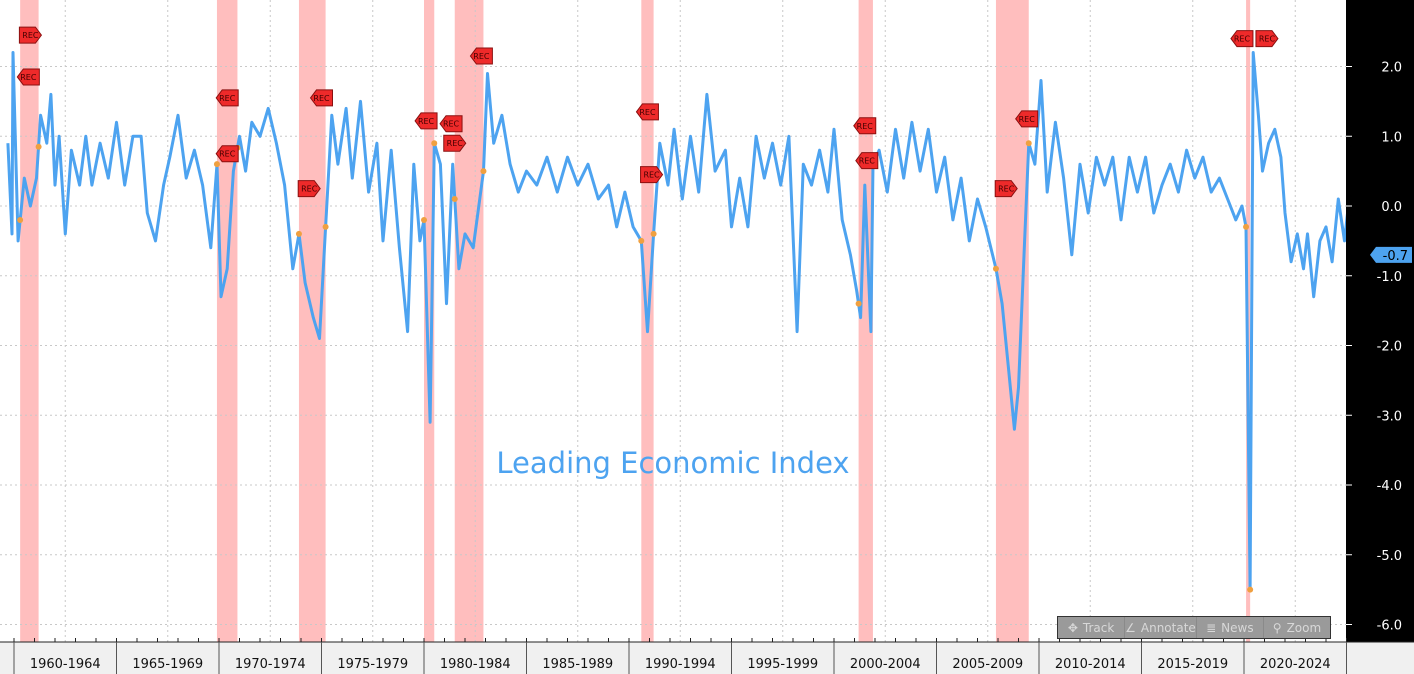 The image size is (1414, 674). Describe the element at coordinates (1072, 627) in the screenshot. I see `crosshair-icon: ✥` at that location.